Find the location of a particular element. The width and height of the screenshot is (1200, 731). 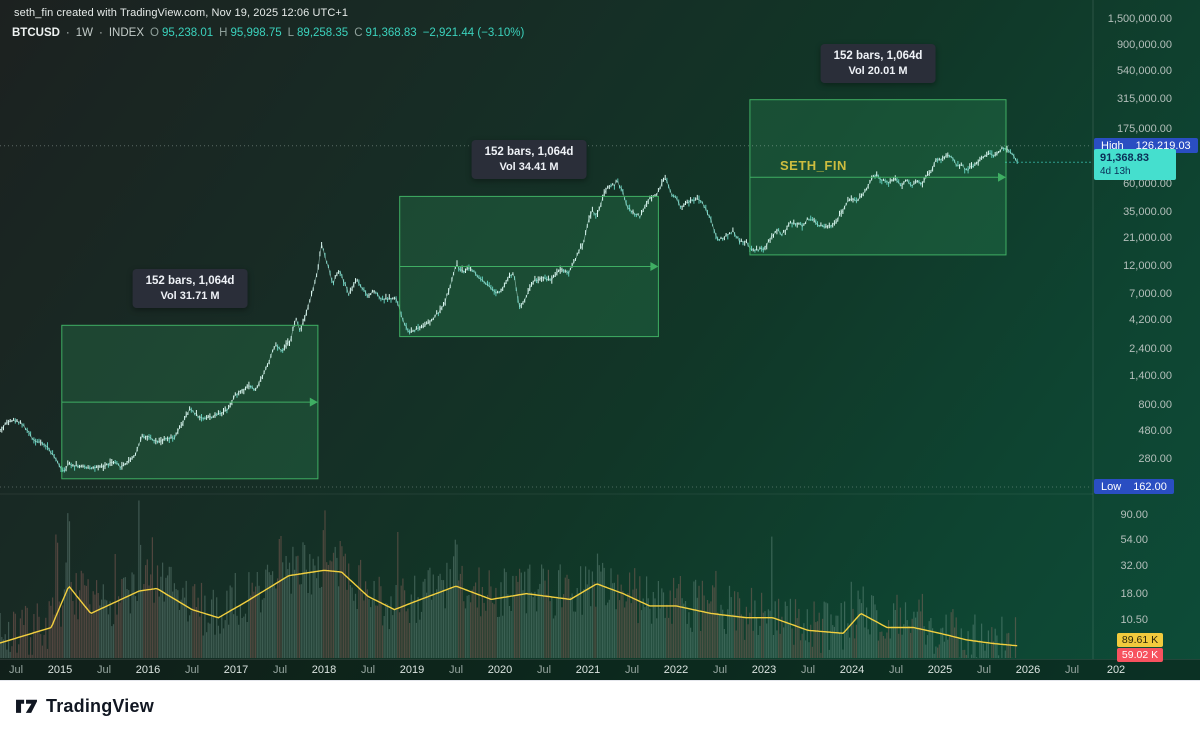

measurement-tooltip: 152 bars, 1,064d Vol 31.71 M is located at coordinates (190, 288).